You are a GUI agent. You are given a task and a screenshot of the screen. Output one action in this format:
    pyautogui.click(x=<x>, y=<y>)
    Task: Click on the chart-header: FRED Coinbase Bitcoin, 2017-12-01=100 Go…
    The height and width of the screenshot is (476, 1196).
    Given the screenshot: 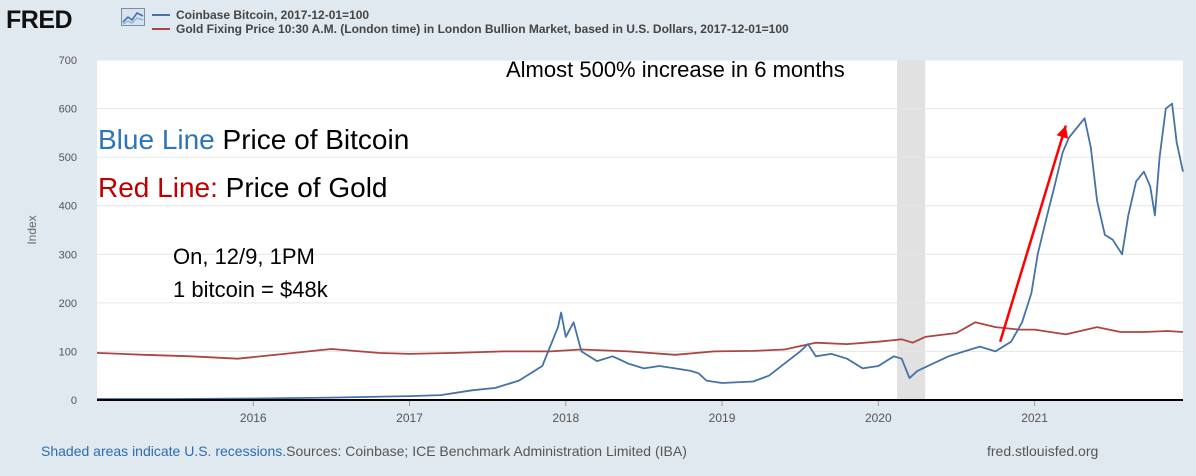 What is the action you would take?
    pyautogui.click(x=598, y=25)
    